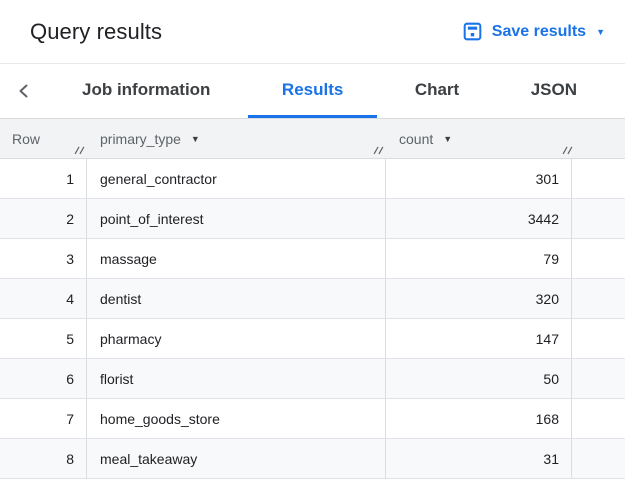 The width and height of the screenshot is (625, 479). Describe the element at coordinates (236, 338) in the screenshot. I see `primary-type-cell: pharmacy` at that location.